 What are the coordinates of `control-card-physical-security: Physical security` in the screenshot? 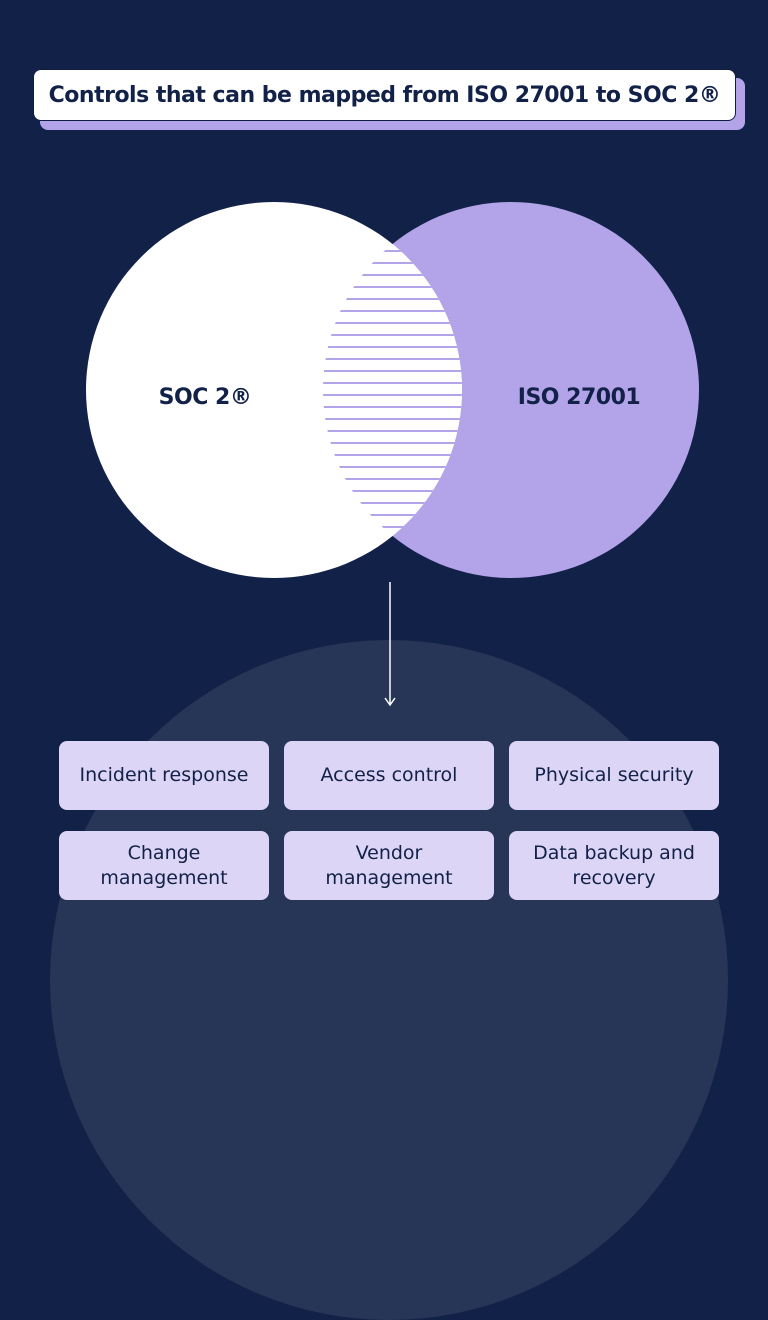 It's located at (614, 775).